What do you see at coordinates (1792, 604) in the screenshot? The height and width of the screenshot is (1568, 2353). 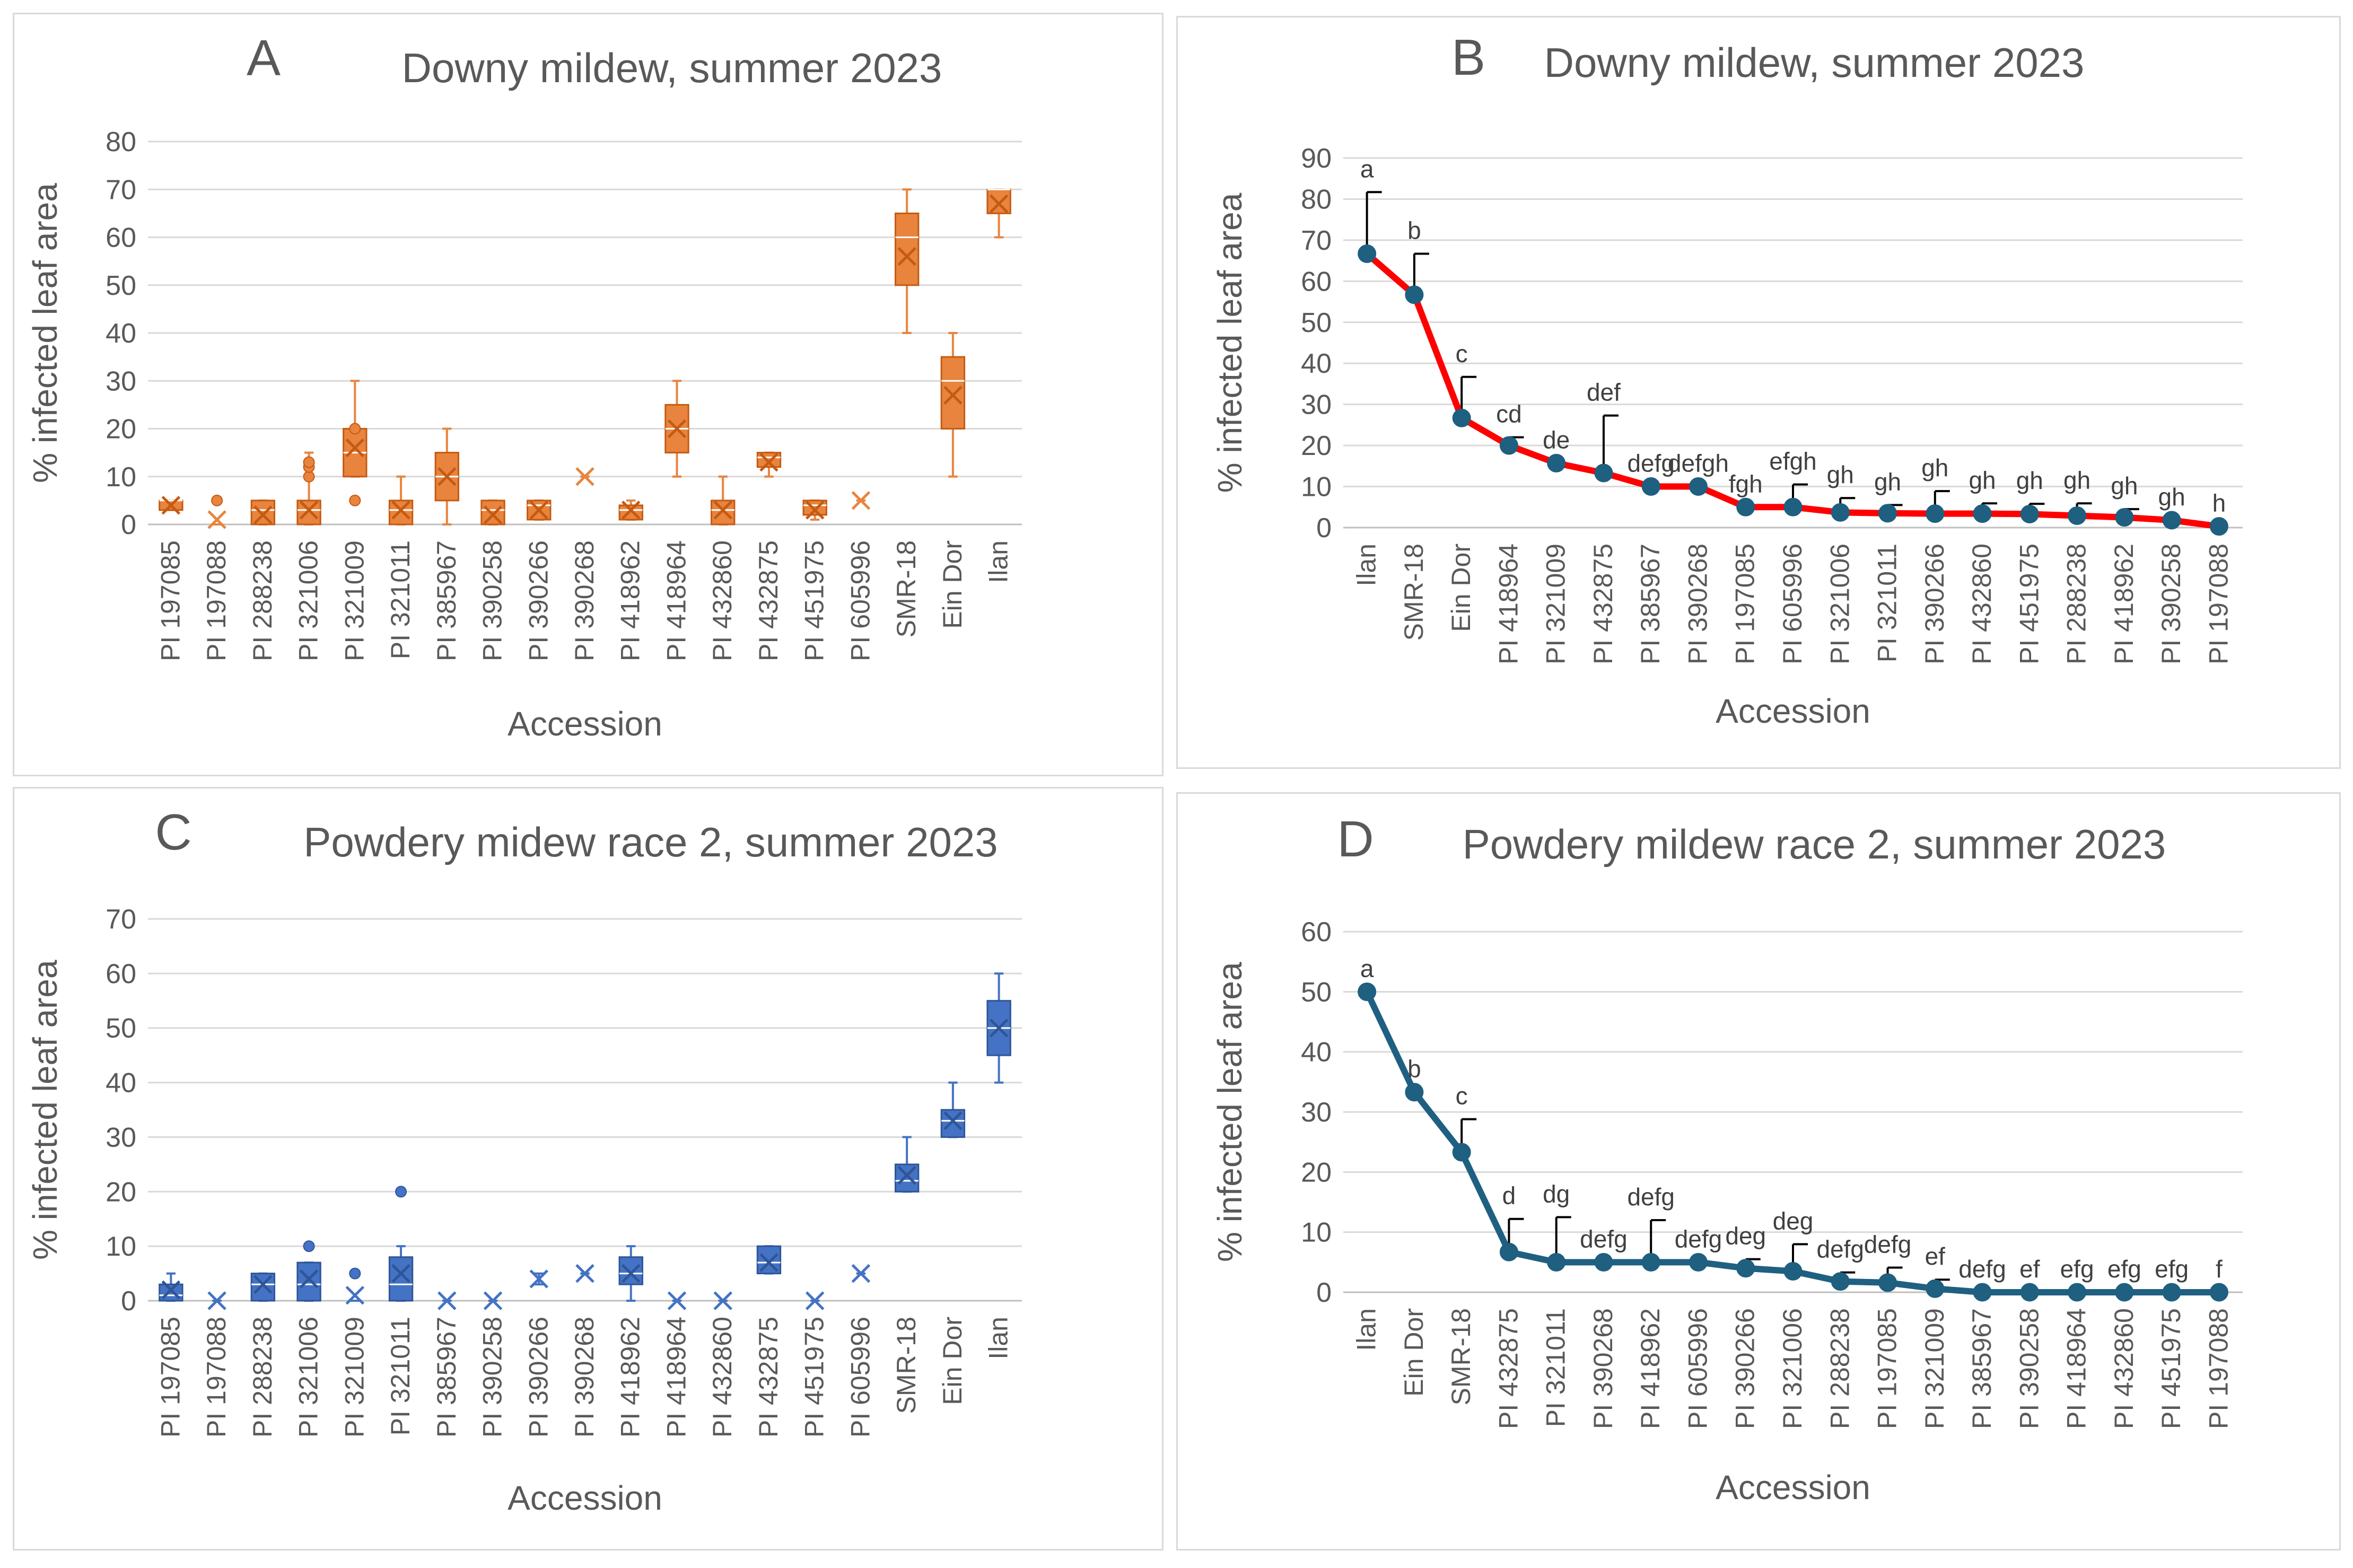 I see `x-tick-label: PI 605996` at bounding box center [1792, 604].